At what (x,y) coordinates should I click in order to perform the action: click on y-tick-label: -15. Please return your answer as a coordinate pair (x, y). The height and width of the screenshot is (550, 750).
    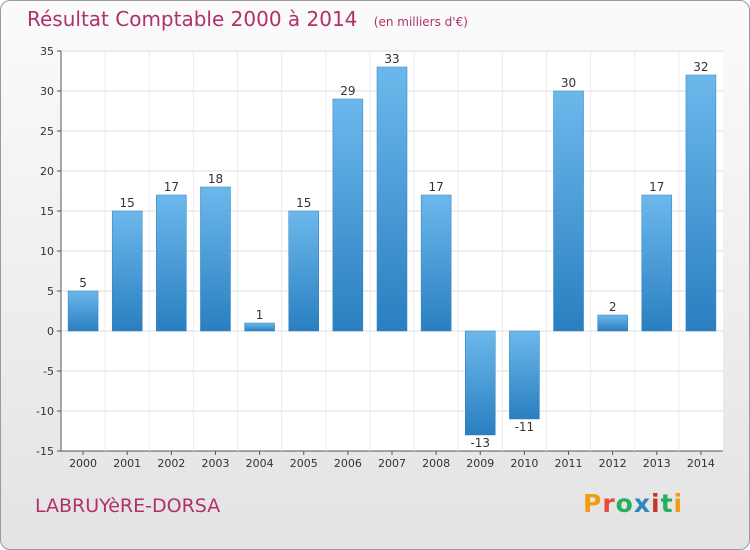
    Looking at the image, I should click on (45, 451).